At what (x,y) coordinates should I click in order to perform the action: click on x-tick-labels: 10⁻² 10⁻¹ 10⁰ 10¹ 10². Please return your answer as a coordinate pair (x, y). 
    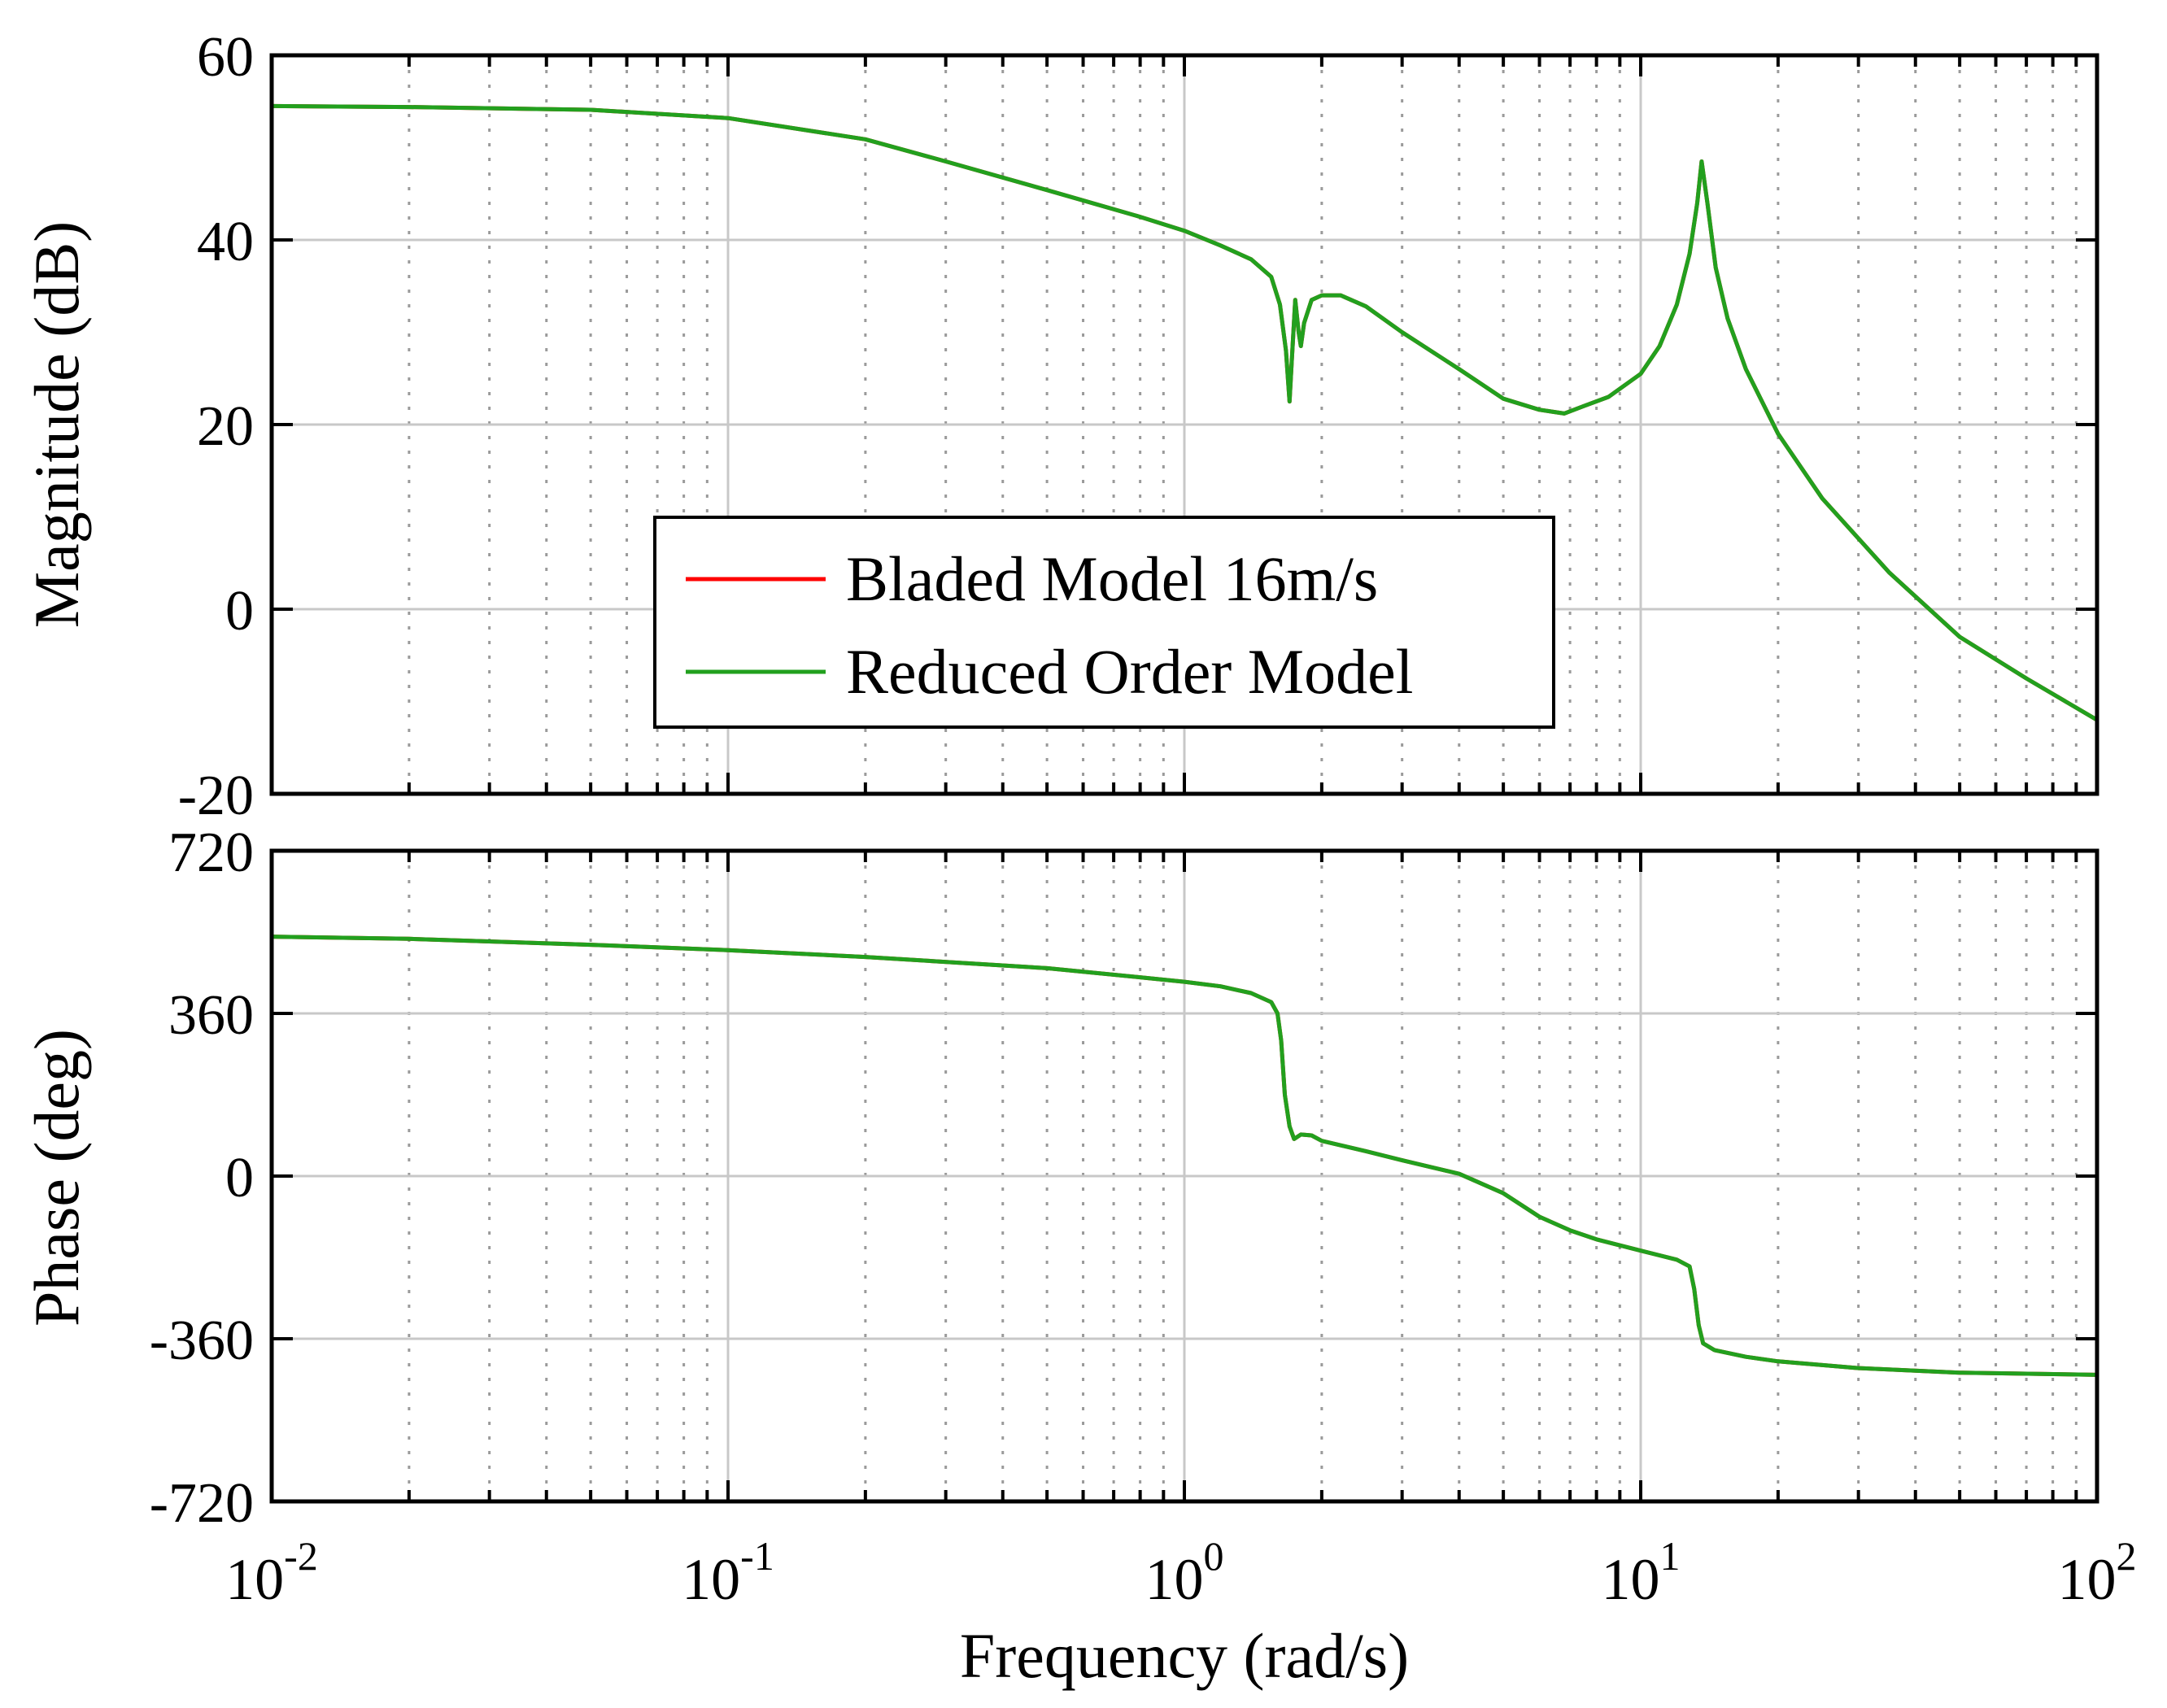
    Looking at the image, I should click on (1180, 1572).